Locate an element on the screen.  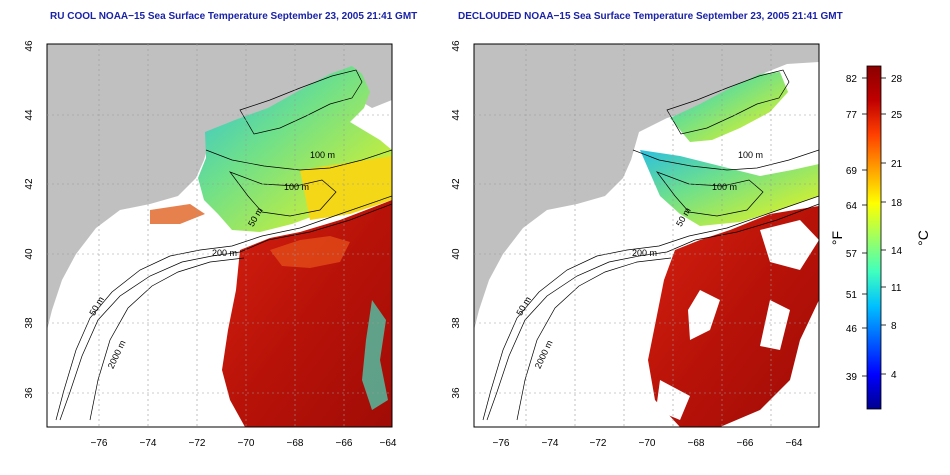
celsius-tick: 4 is located at coordinates (894, 375).